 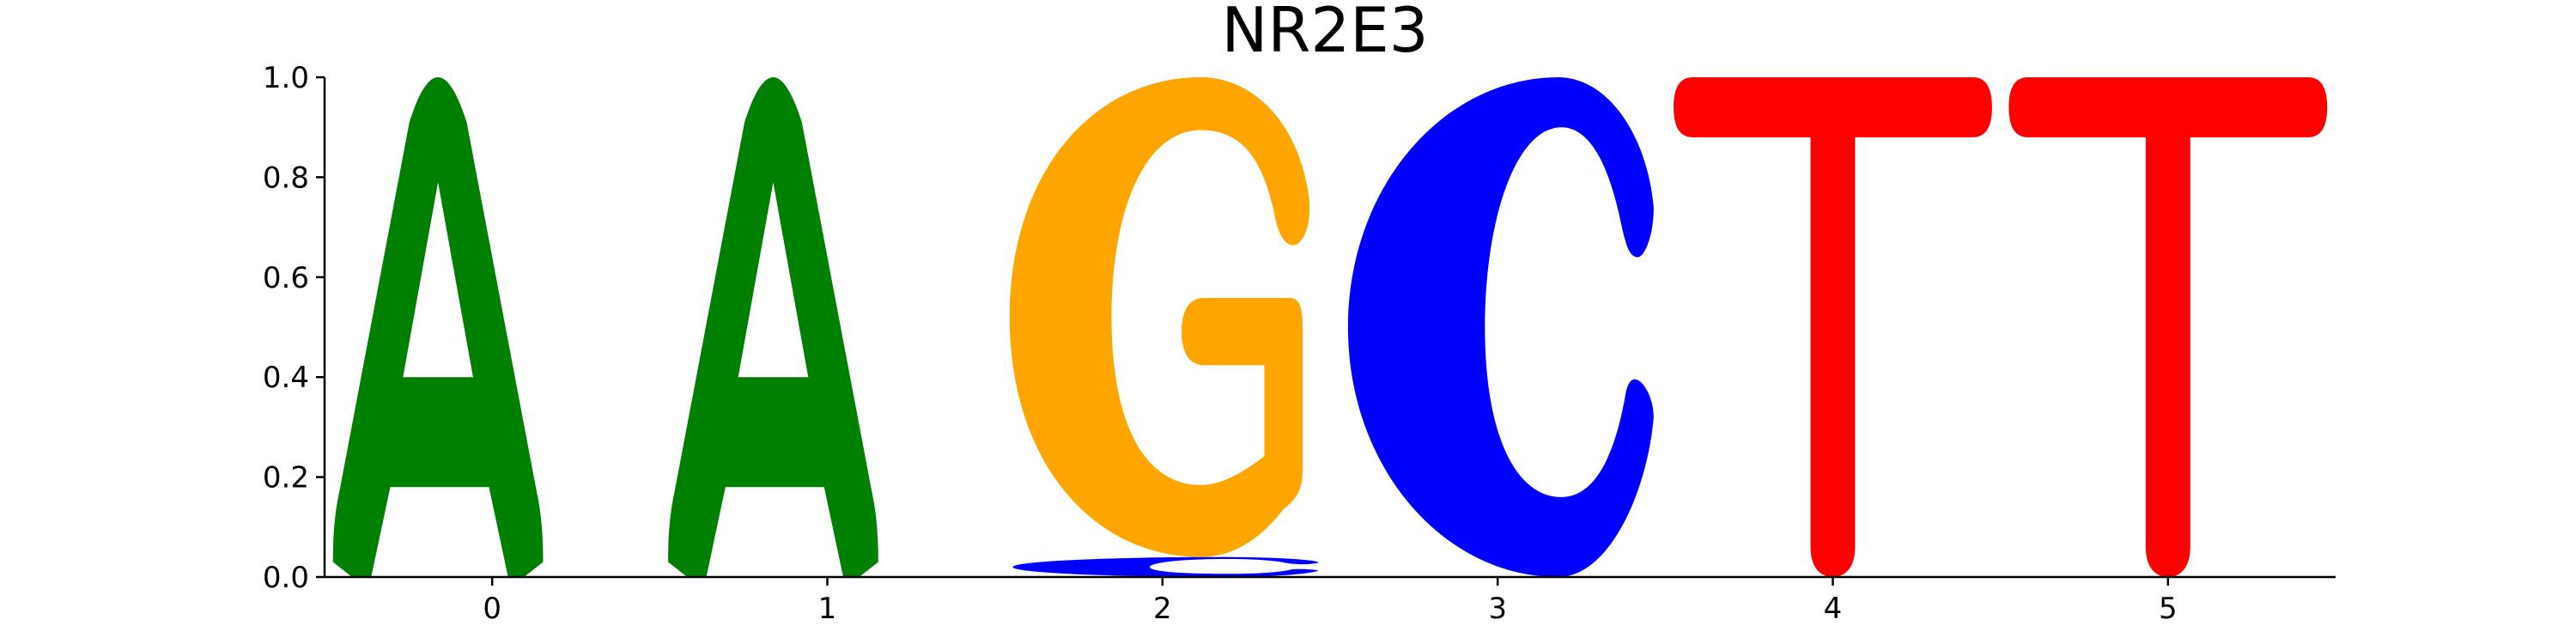 What do you see at coordinates (2168, 609) in the screenshot?
I see `x-tick-label-5: 5` at bounding box center [2168, 609].